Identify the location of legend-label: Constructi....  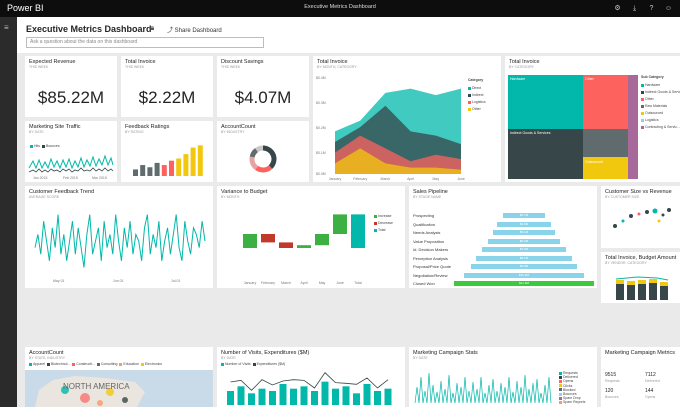
(85, 364).